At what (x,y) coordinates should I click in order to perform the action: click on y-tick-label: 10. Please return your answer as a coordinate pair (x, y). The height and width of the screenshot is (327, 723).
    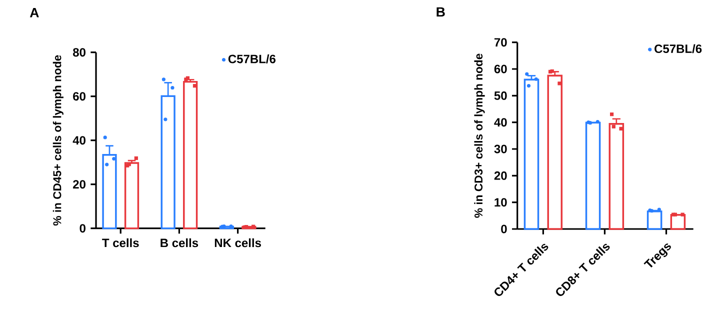
    Looking at the image, I should click on (500, 202).